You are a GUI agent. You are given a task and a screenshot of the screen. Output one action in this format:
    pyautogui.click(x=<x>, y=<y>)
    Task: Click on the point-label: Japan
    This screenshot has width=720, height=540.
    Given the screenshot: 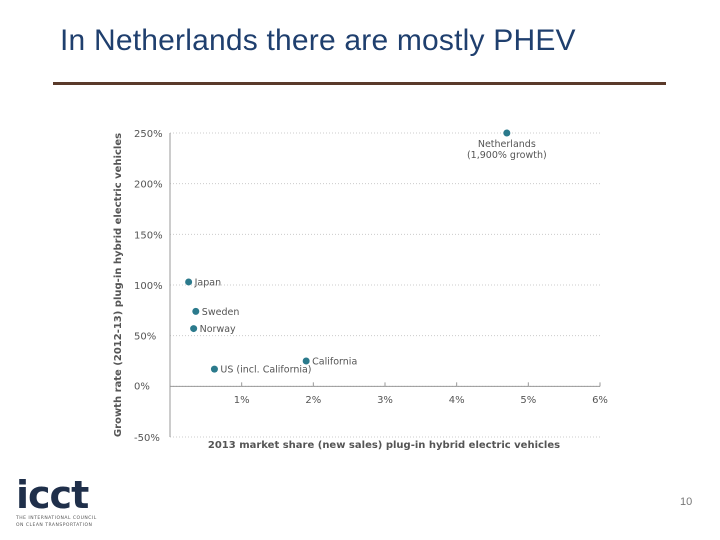 What is the action you would take?
    pyautogui.click(x=208, y=282)
    